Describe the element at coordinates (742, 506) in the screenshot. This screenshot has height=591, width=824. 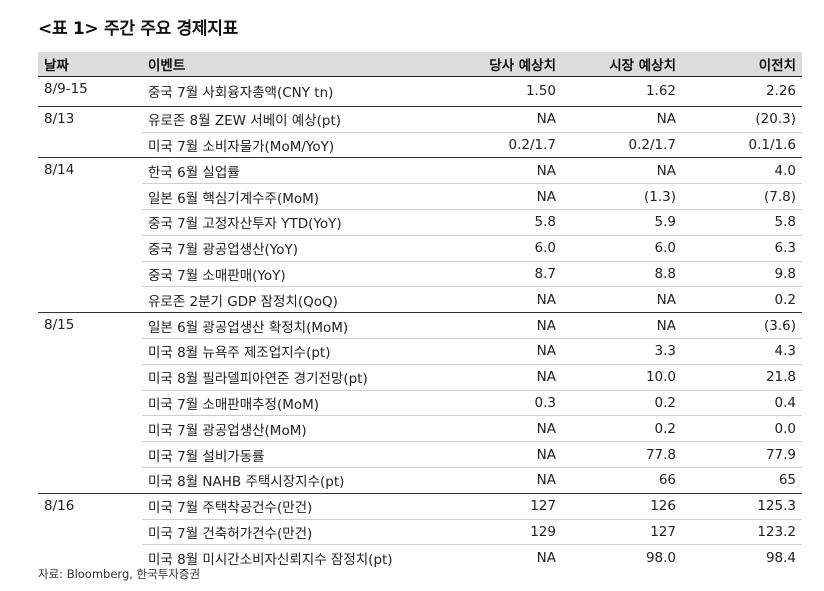
I see `previous-cell: 125.3` at that location.